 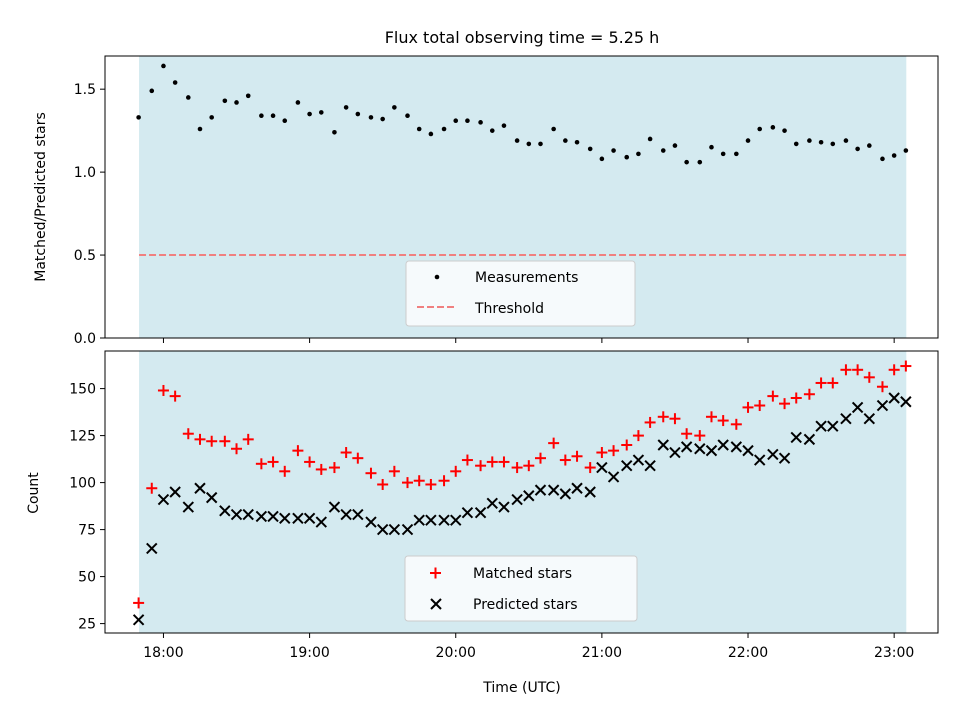 What do you see at coordinates (87, 531) in the screenshot?
I see `bot-ytick-label: 75` at bounding box center [87, 531].